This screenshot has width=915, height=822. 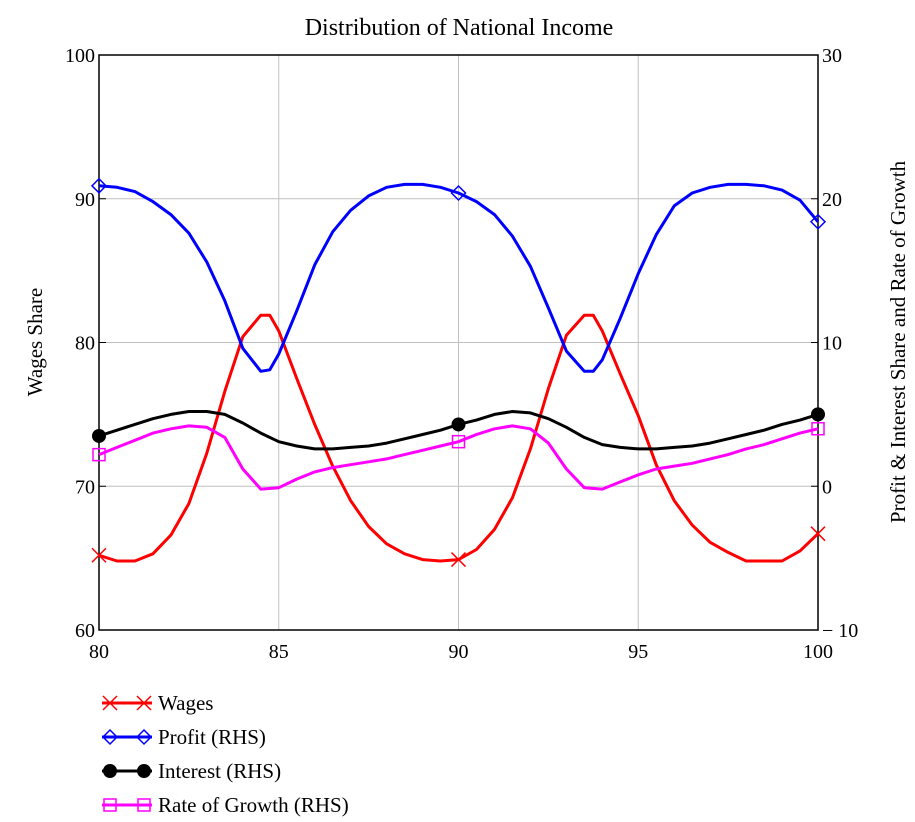 I want to click on y-axis-label: Wages Share, so click(x=35, y=342).